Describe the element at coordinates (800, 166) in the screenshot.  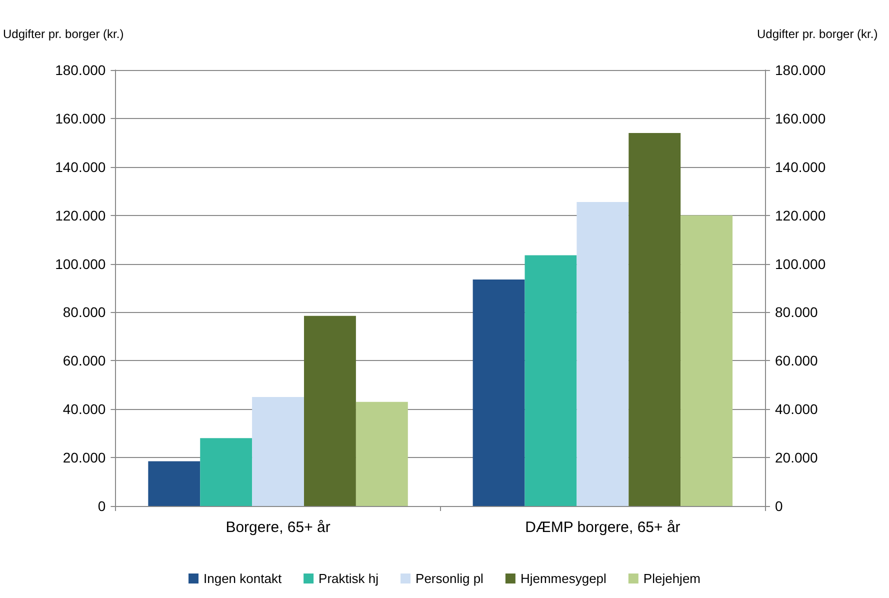
I see `y2-tick-label: 140.000` at that location.